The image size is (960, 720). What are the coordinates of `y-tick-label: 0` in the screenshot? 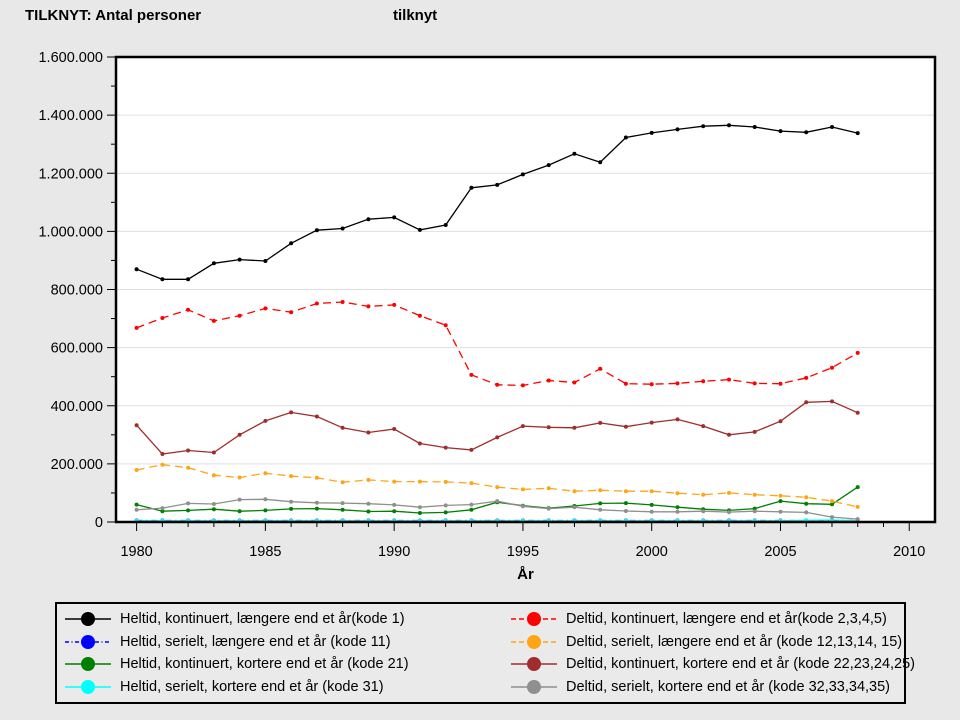 It's located at (99, 523).